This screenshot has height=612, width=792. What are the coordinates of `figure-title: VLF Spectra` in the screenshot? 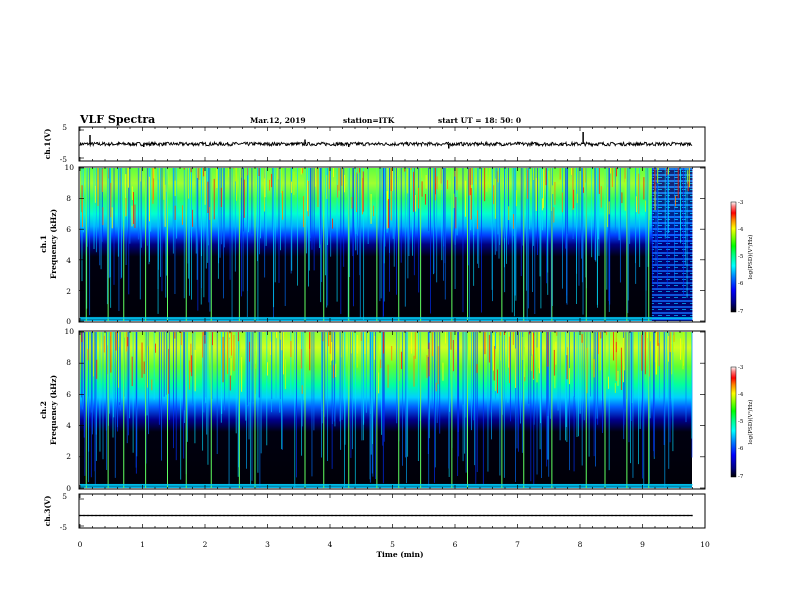 It's located at (117, 119).